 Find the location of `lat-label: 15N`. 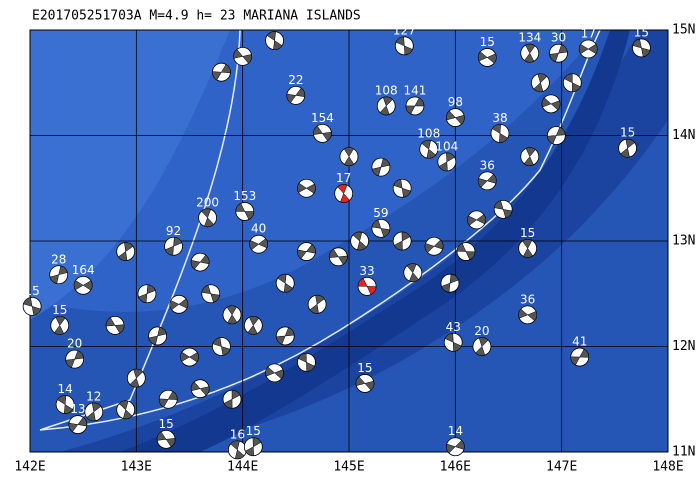

lat-label: 15N is located at coordinates (683, 30).